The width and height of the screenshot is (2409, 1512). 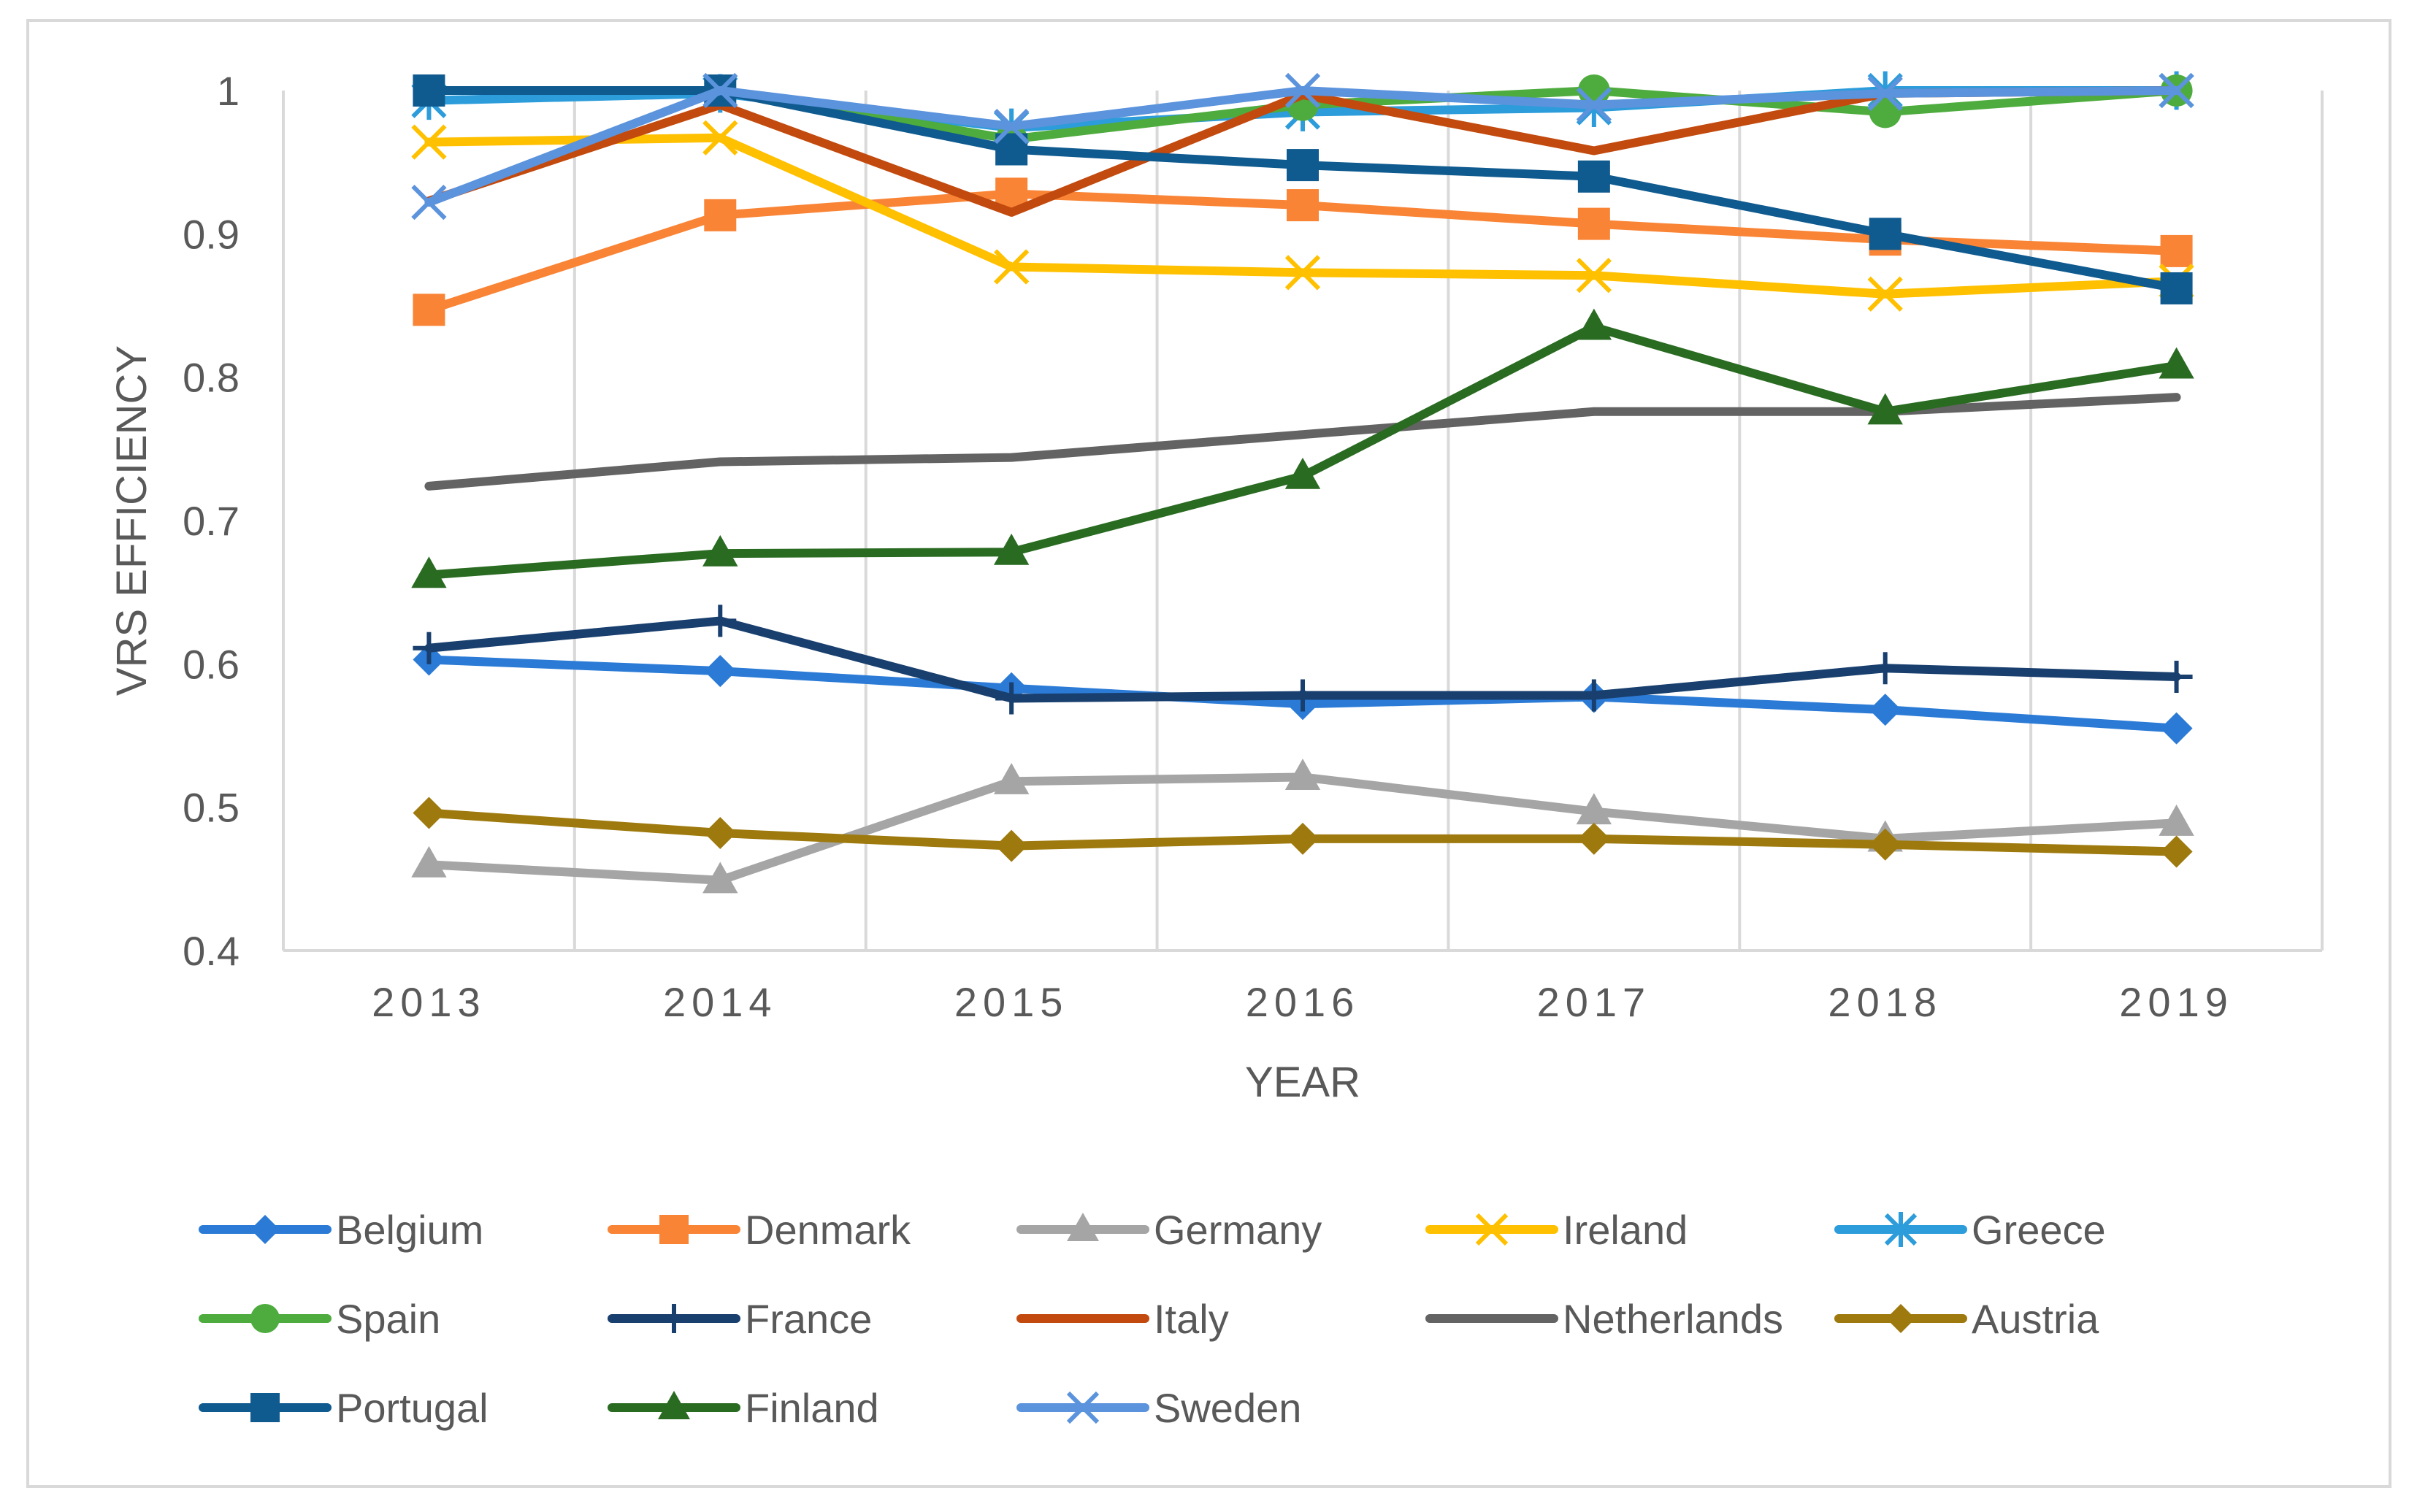 I want to click on legend-item-austria: Austria, so click(x=1967, y=1319).